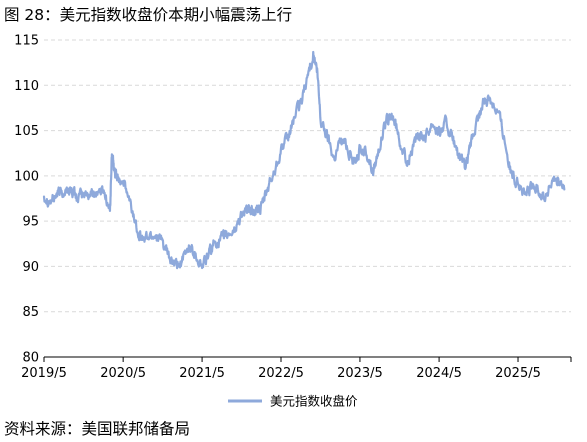 This screenshot has height=442, width=587. I want to click on x-tick-label: 2025/5, so click(518, 373).